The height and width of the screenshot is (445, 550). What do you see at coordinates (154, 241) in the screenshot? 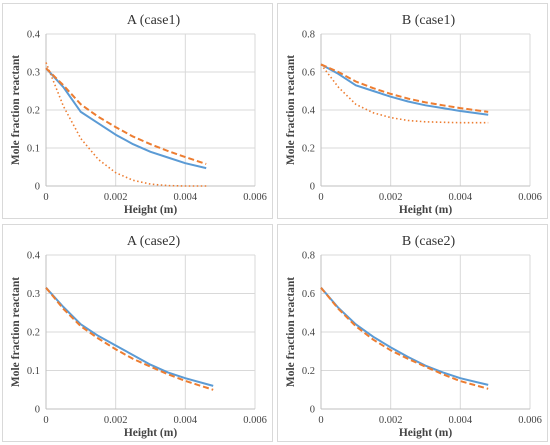
I see `chart-title: A (case2)` at bounding box center [154, 241].